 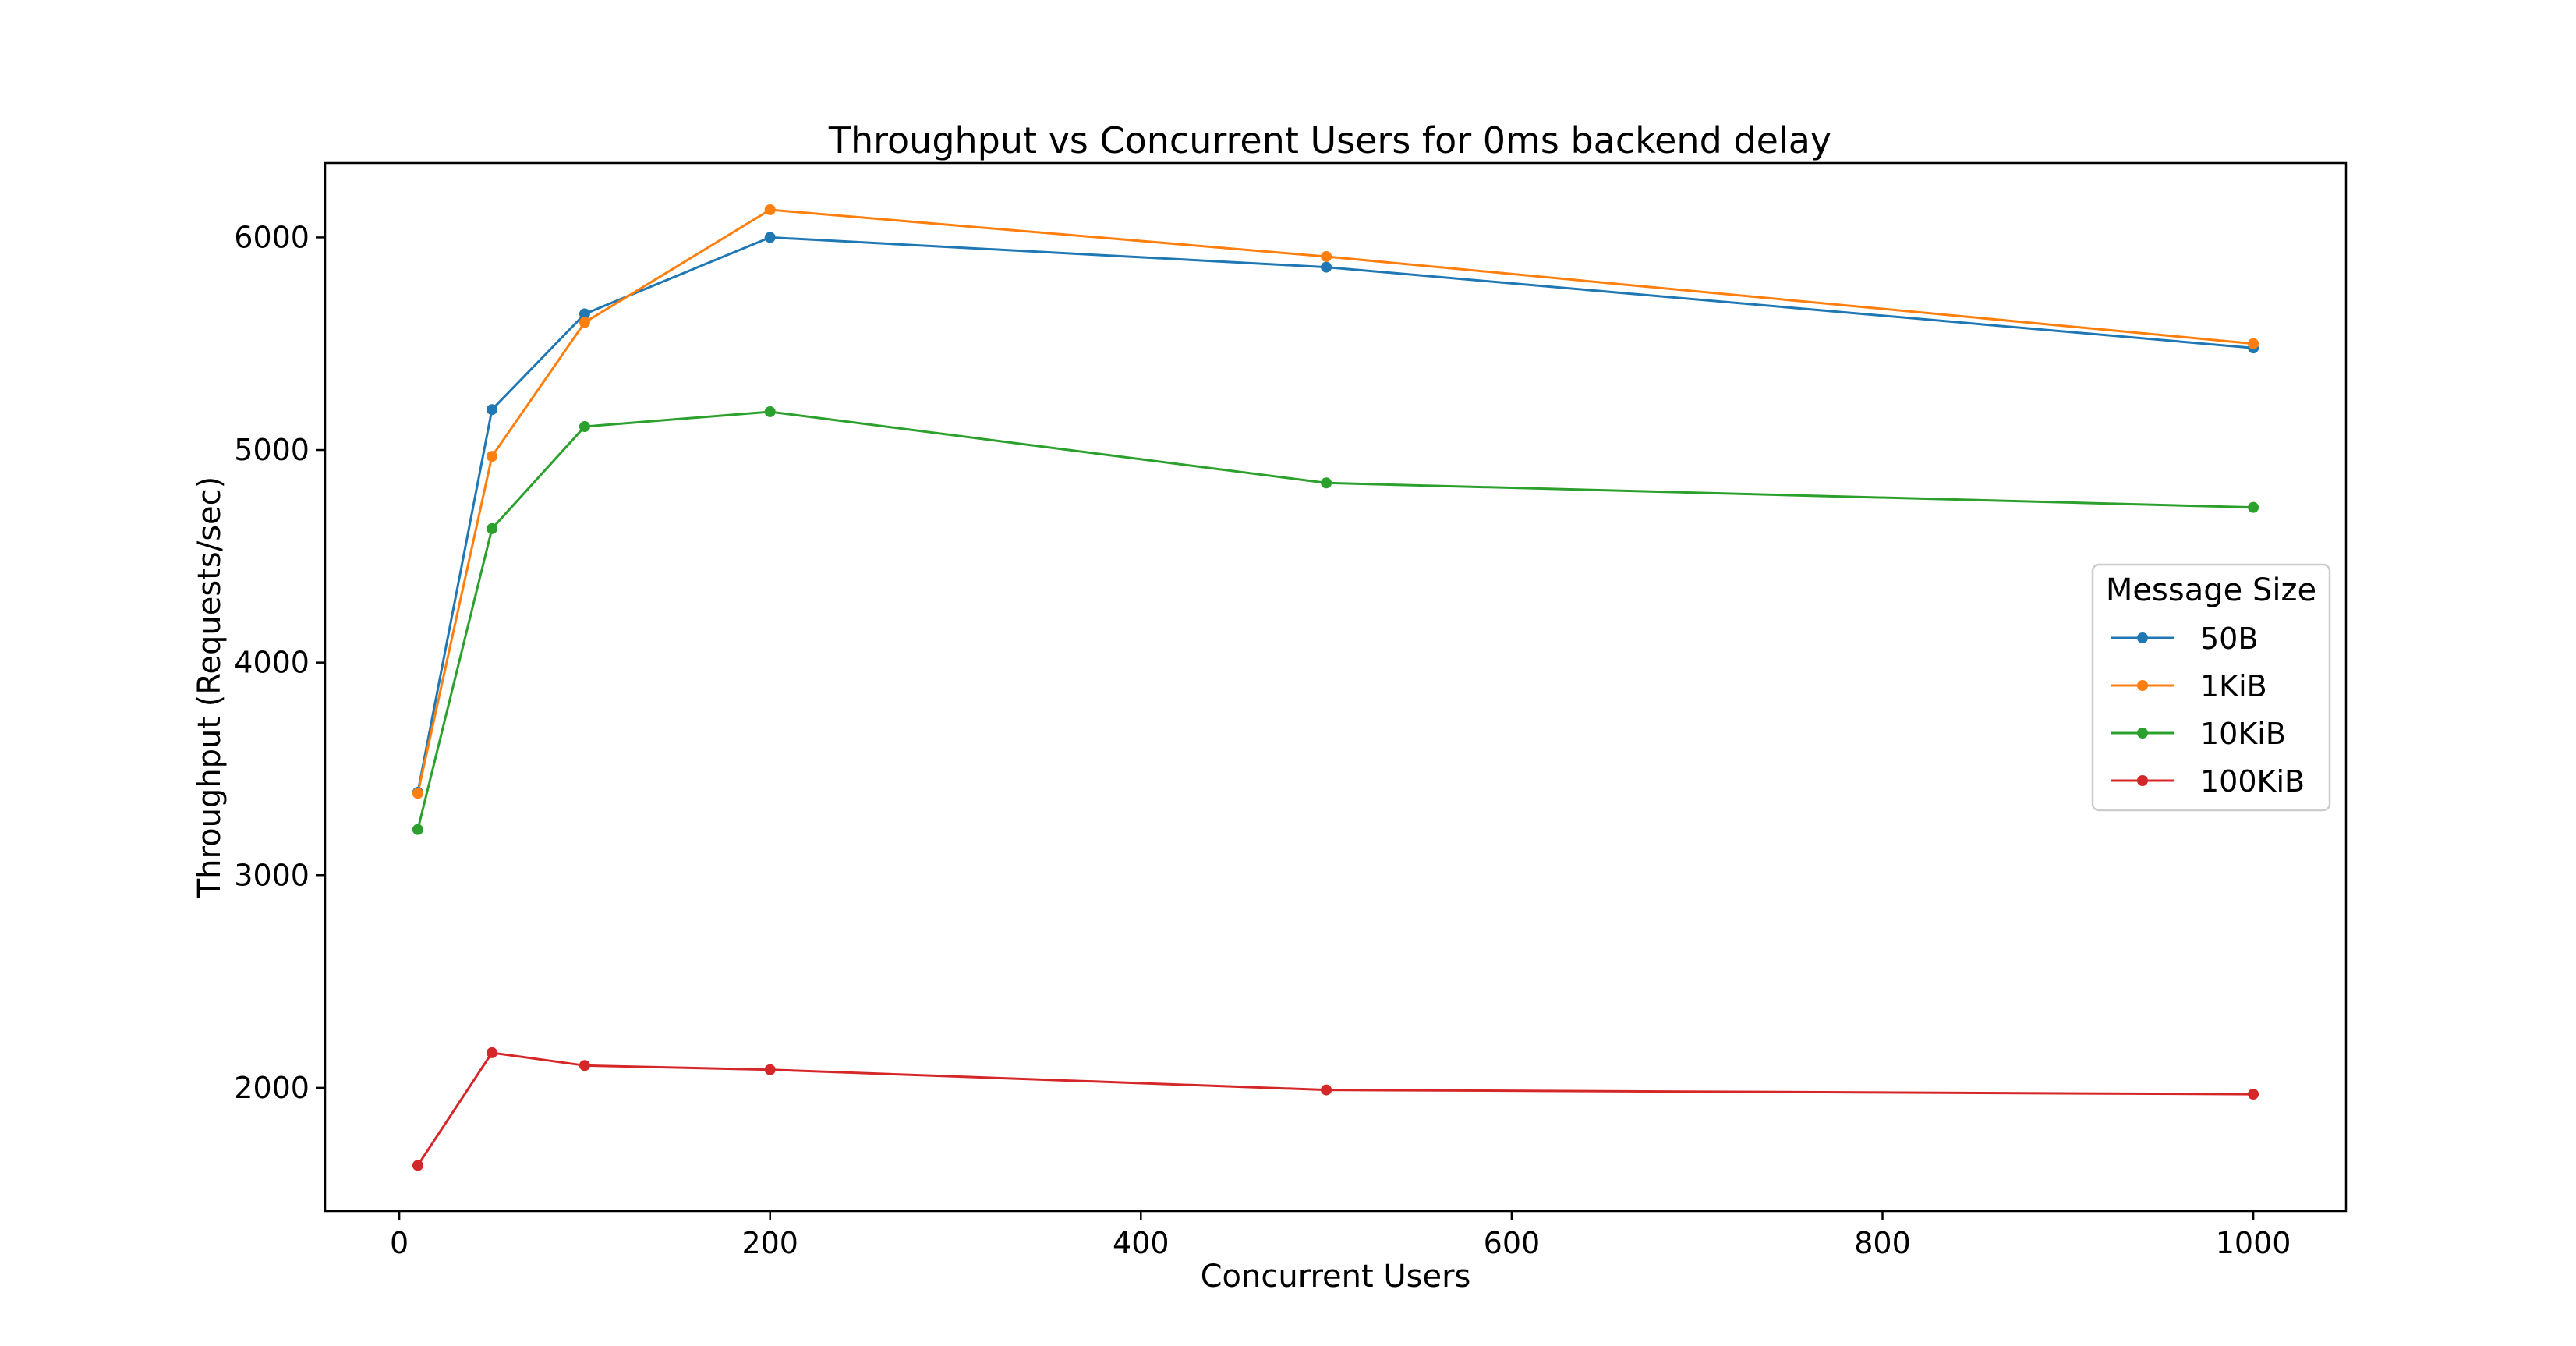 I want to click on x-tick-label: 200, so click(x=769, y=1243).